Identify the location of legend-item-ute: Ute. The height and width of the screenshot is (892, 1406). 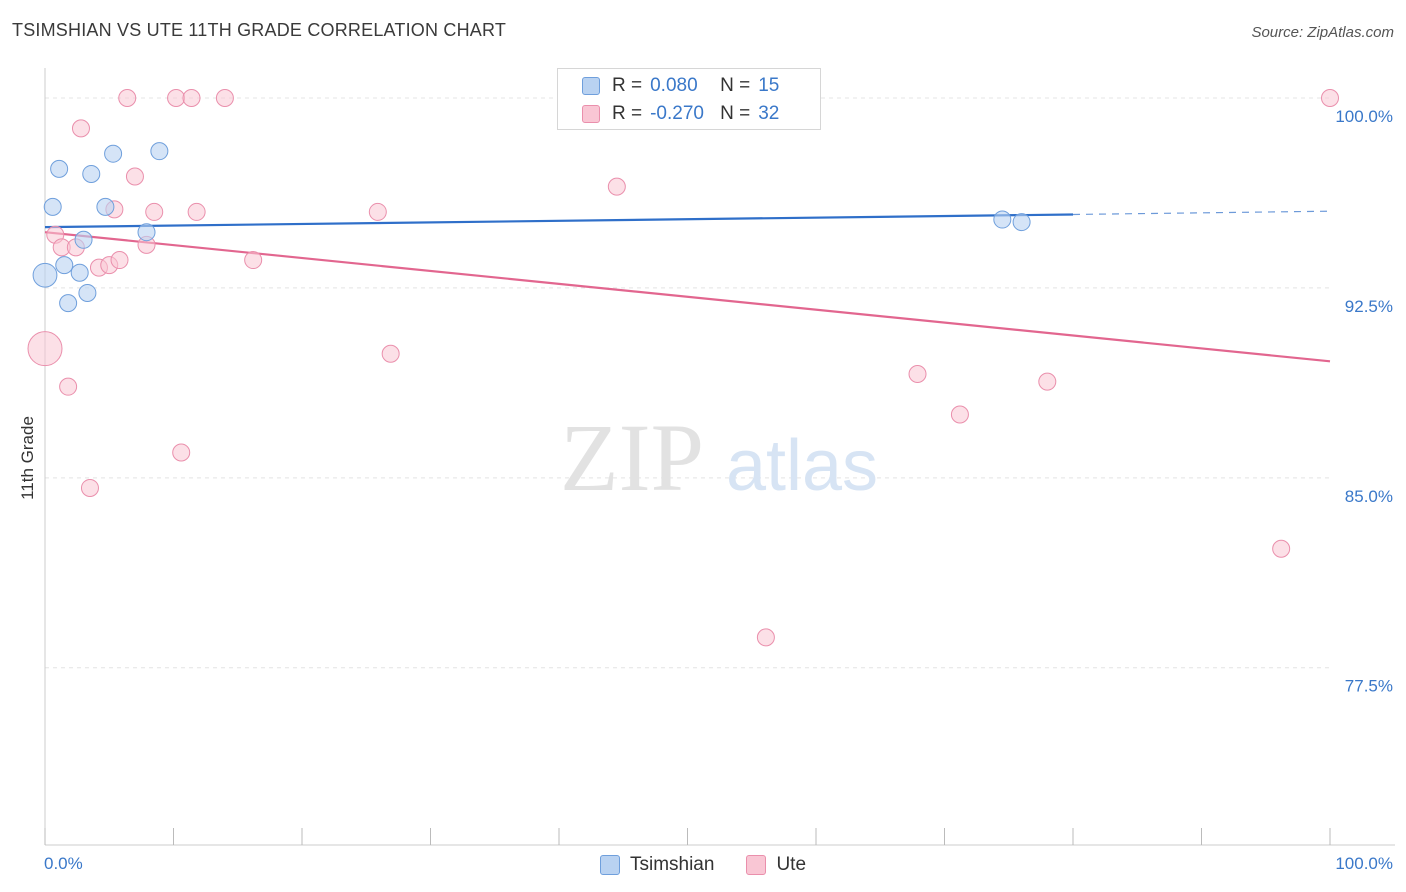
(776, 865).